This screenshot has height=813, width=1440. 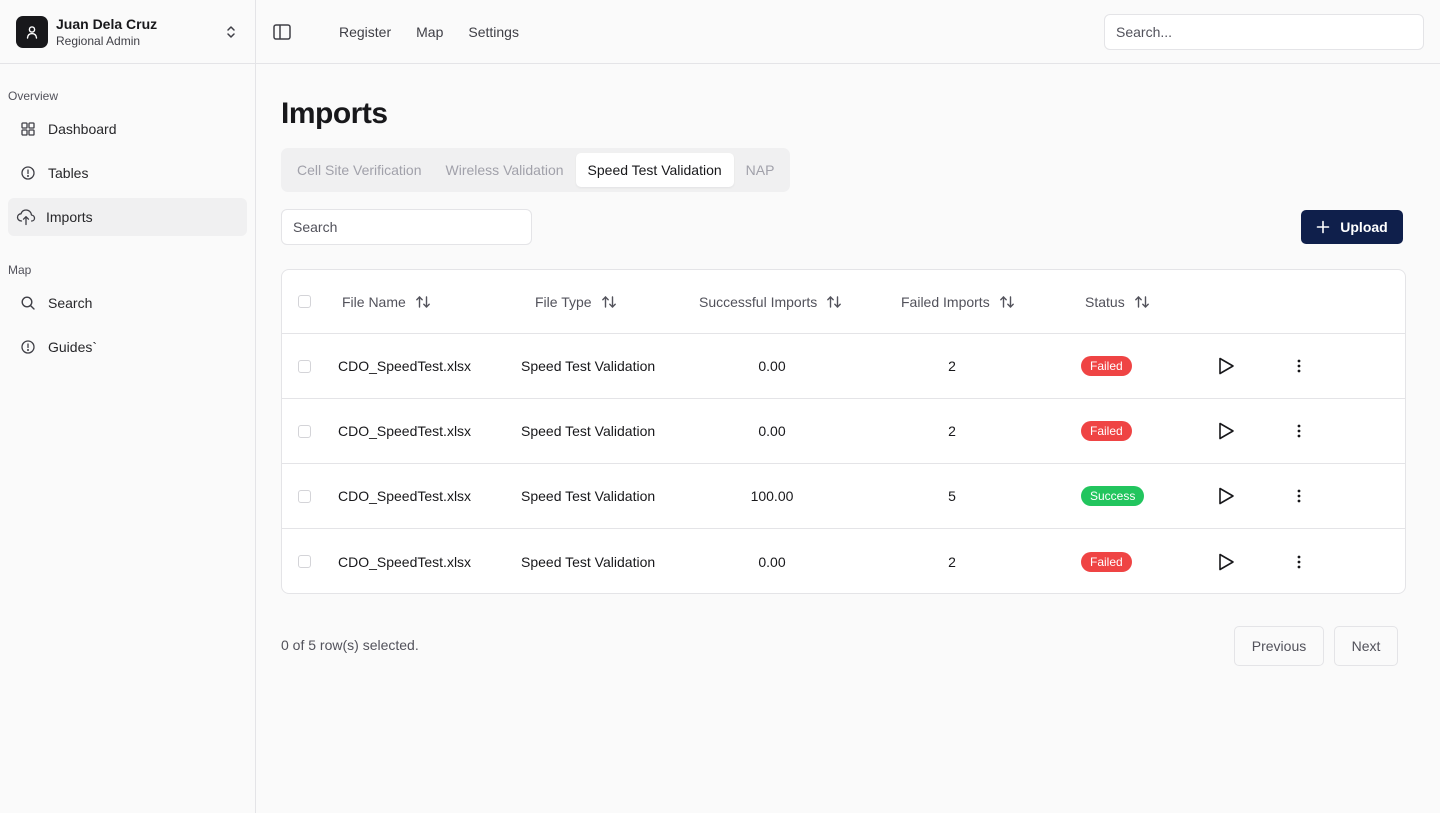 I want to click on sidebar-item-label: Imports, so click(x=69, y=217).